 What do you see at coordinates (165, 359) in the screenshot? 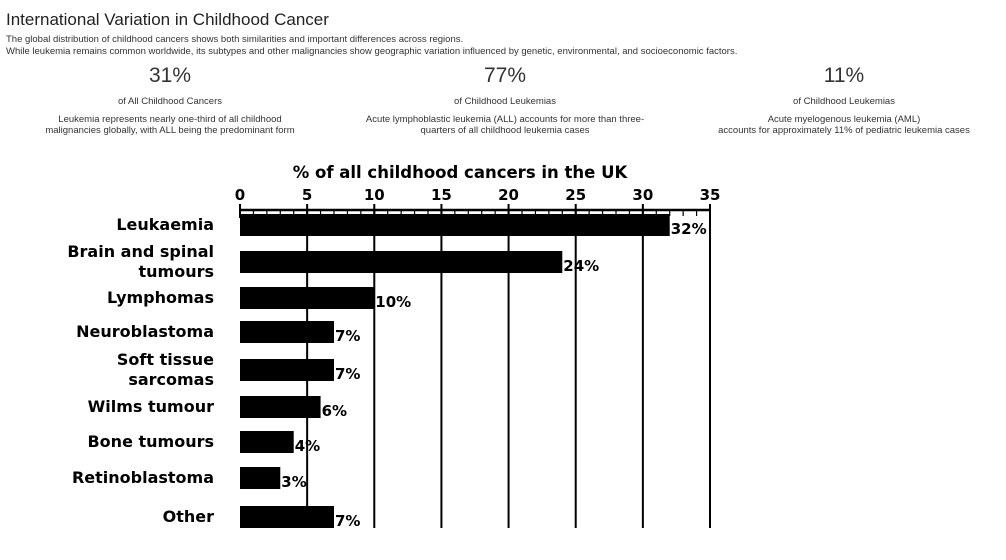
I see `category-label-line: Soft tissue` at bounding box center [165, 359].